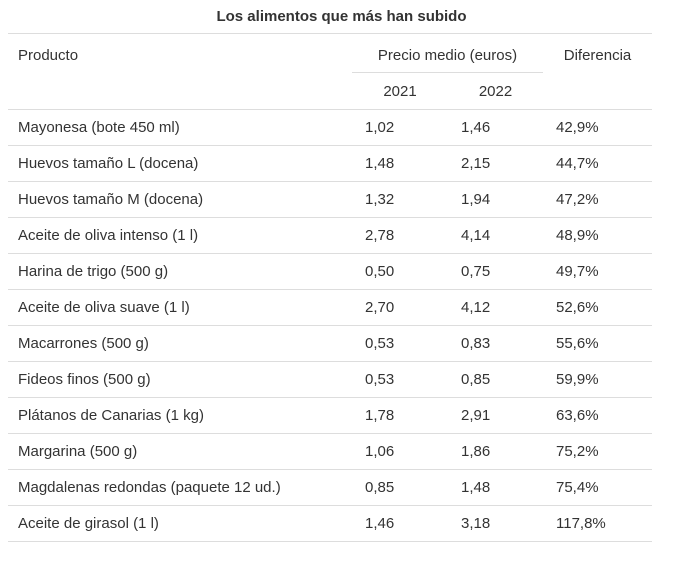 Image resolution: width=683 pixels, height=565 pixels. Describe the element at coordinates (495, 343) in the screenshot. I see `price-2022-cell: 0,83` at that location.